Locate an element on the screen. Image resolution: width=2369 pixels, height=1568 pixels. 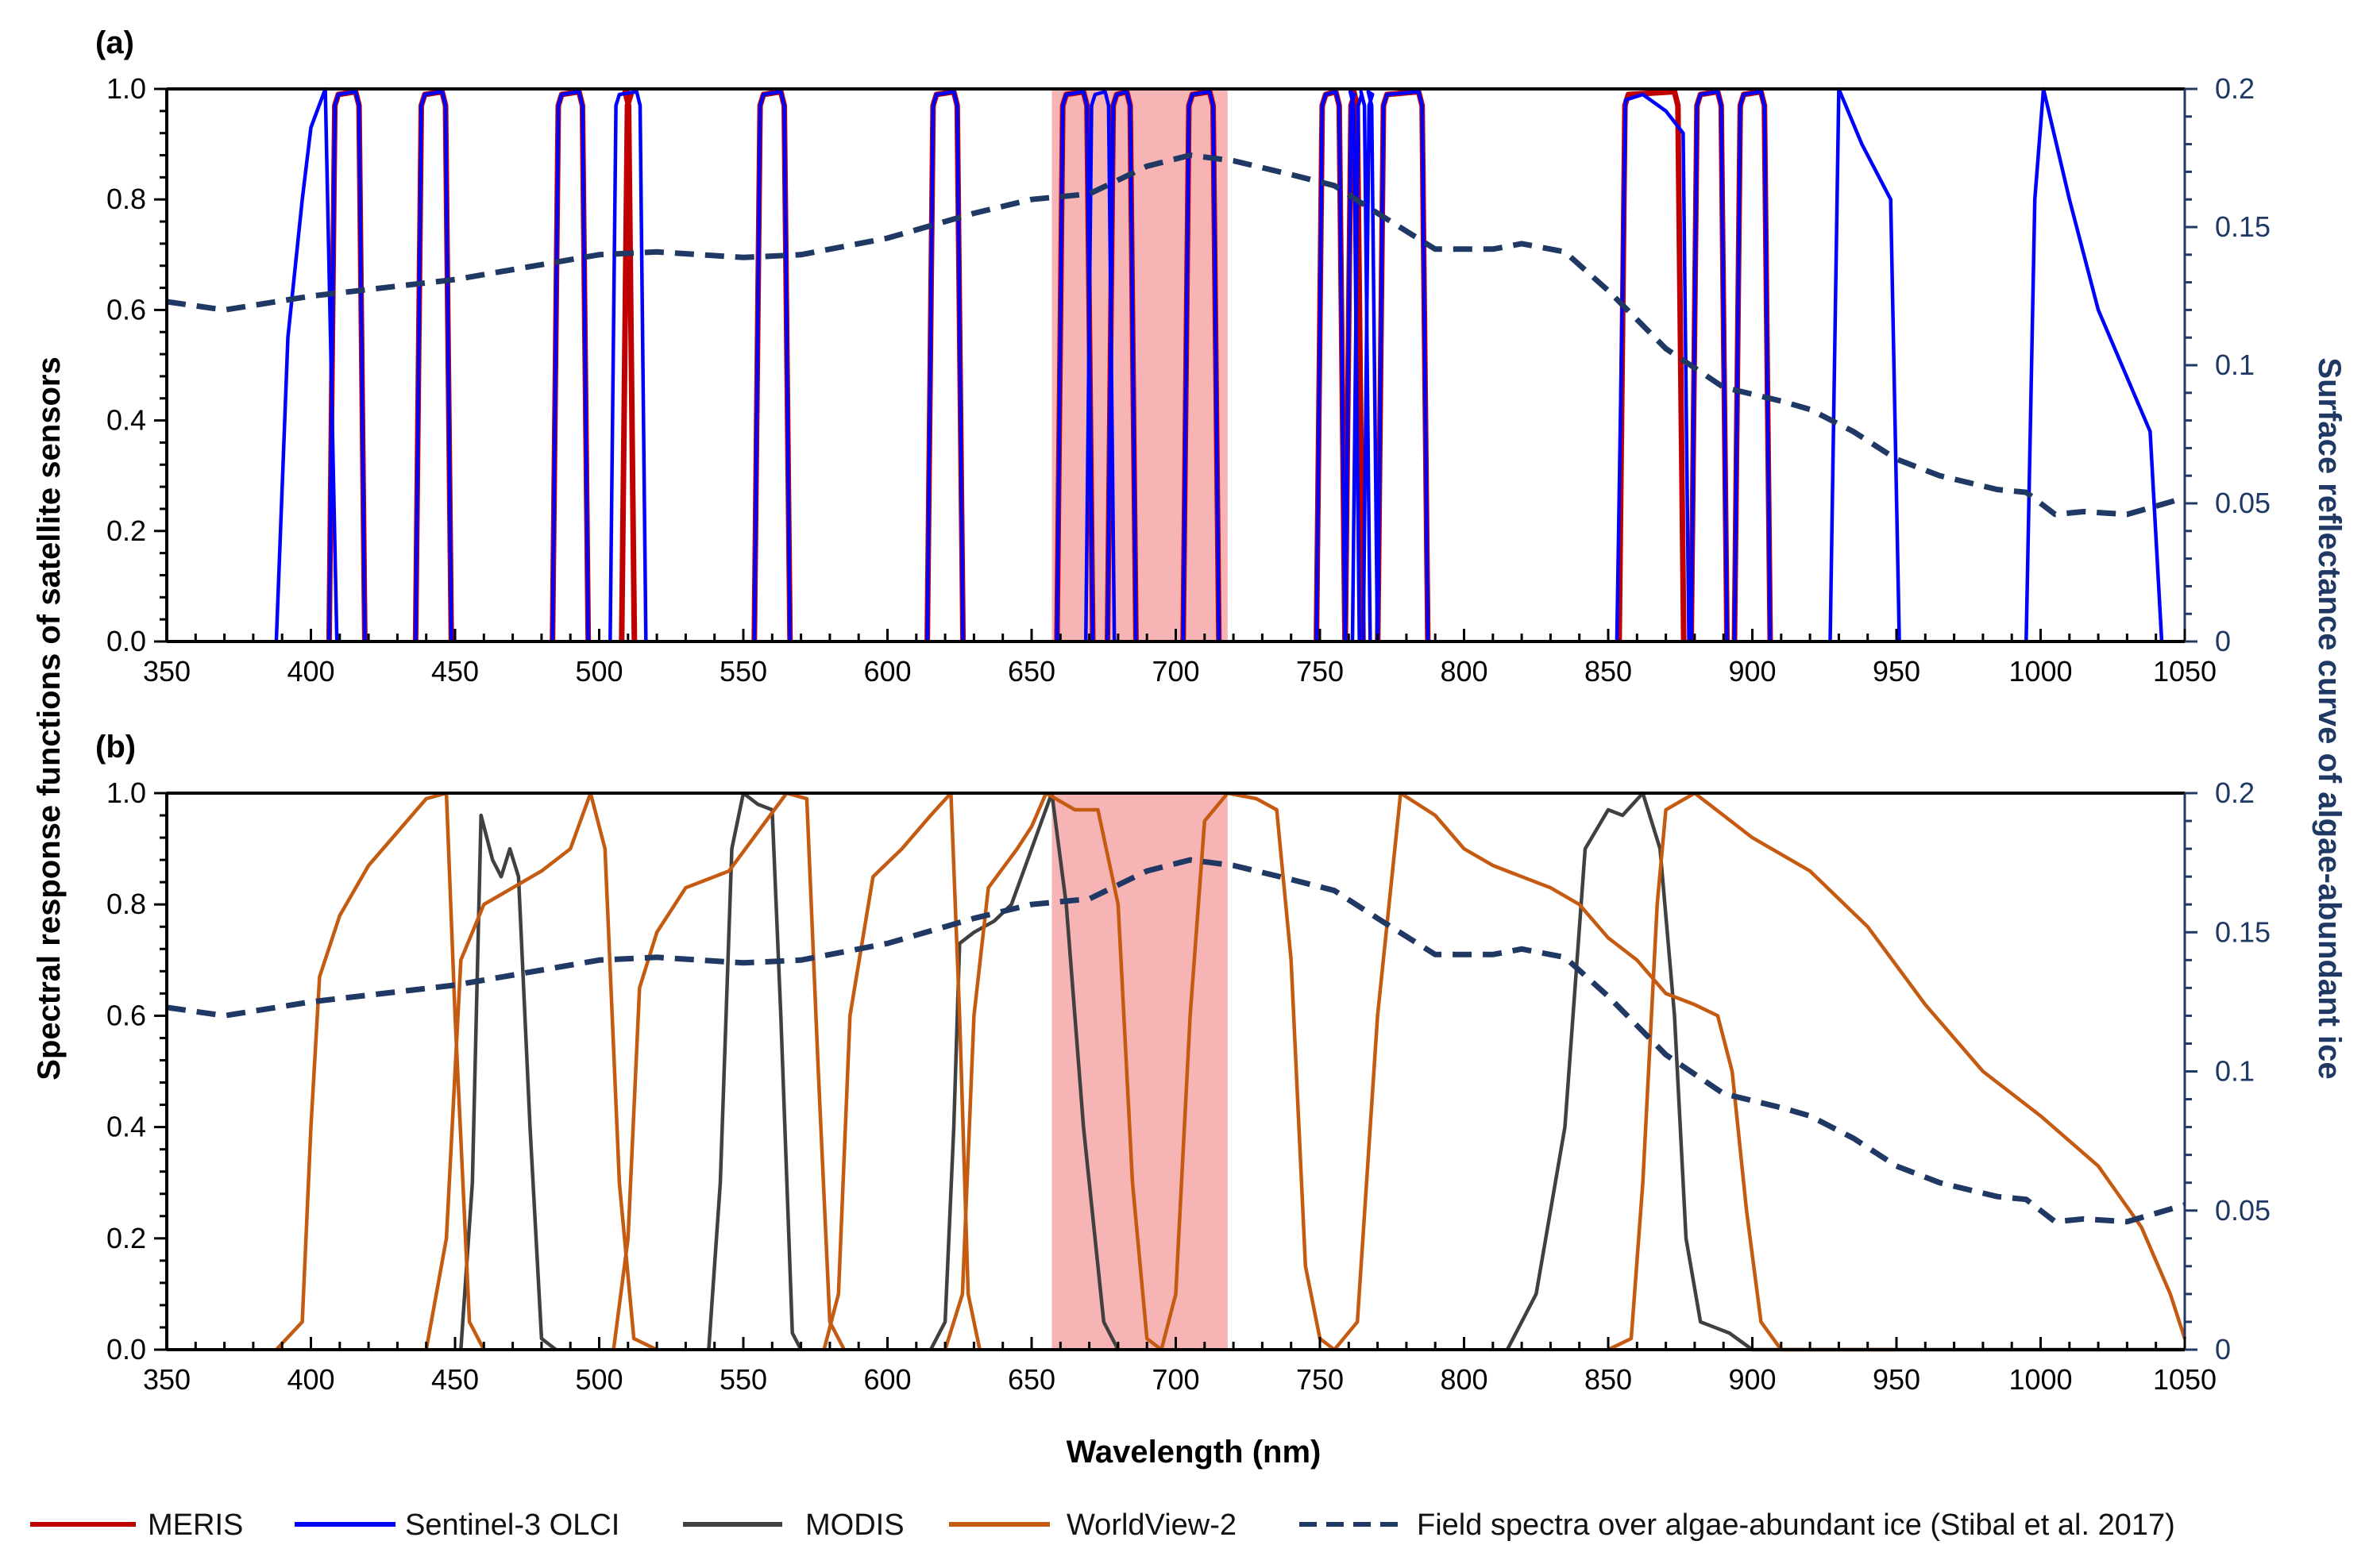
legend-item: Sentinel-3 OLCI is located at coordinates (457, 1525).